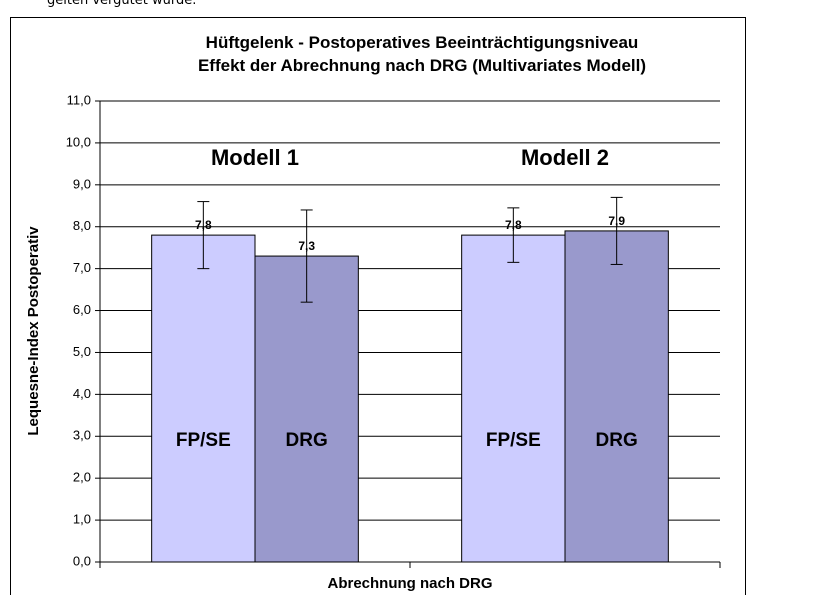  Describe the element at coordinates (82, 435) in the screenshot. I see `y-tick-label: 3,0` at that location.